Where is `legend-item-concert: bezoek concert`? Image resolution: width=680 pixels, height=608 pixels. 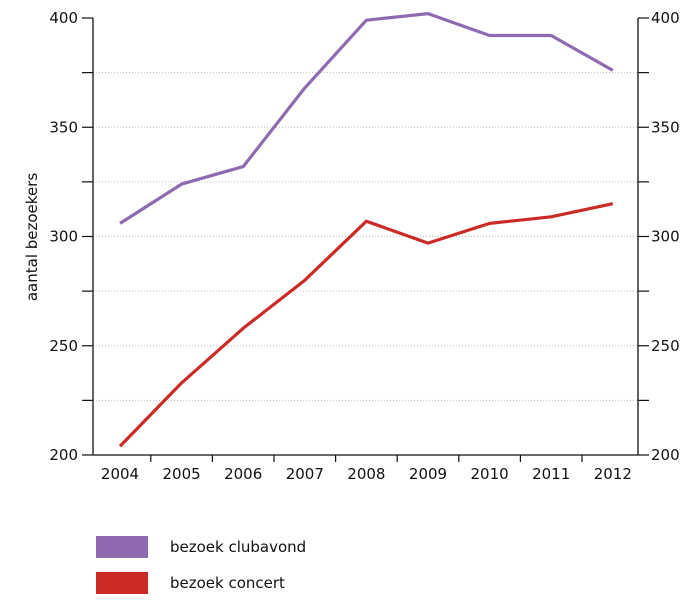 legend-item-concert: bezoek concert is located at coordinates (201, 583).